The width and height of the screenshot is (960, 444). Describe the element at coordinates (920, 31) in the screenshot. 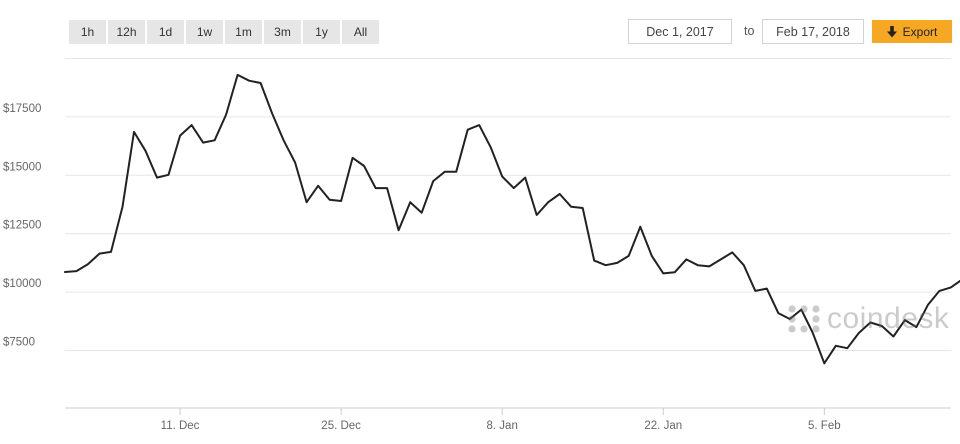

I see `export-label: Export` at that location.